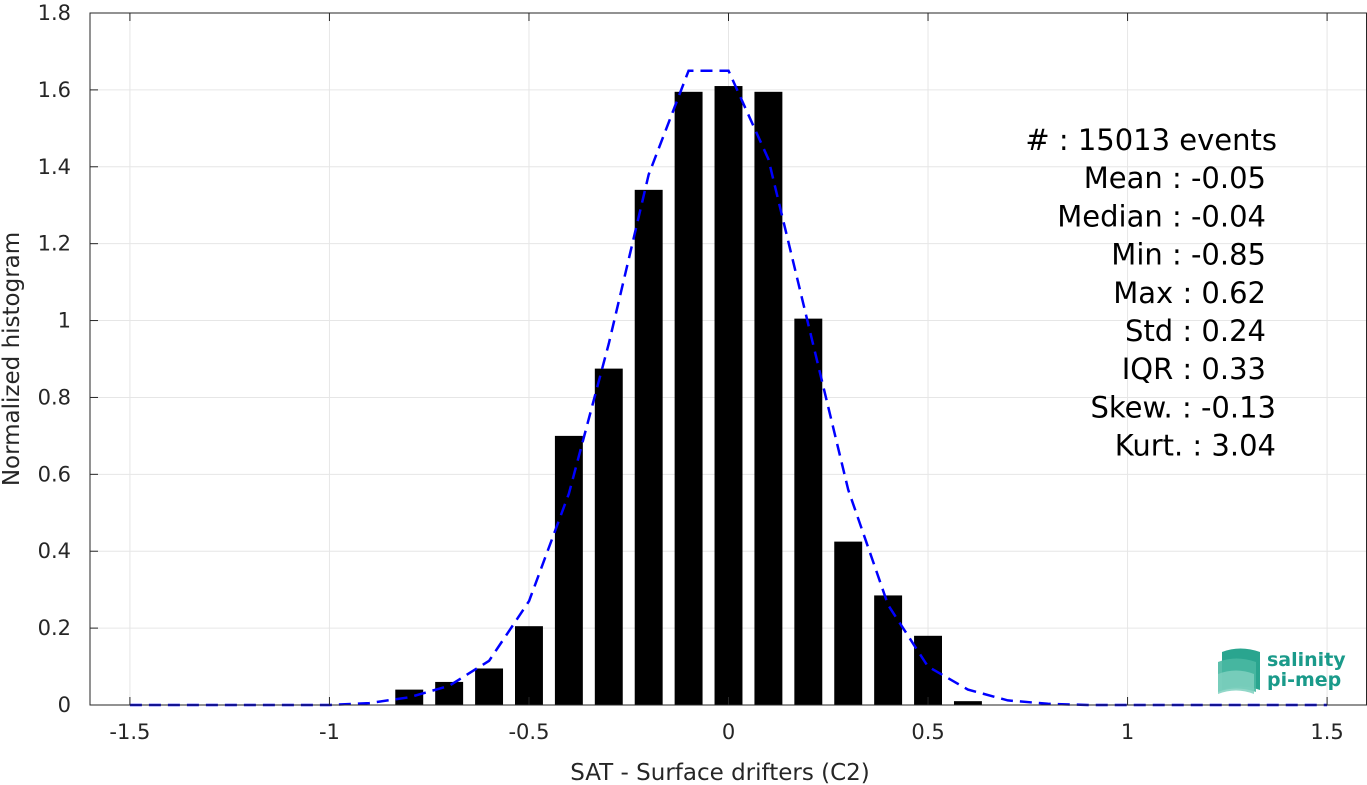  What do you see at coordinates (528, 732) in the screenshot?
I see `x-tick-label: -0.5` at bounding box center [528, 732].